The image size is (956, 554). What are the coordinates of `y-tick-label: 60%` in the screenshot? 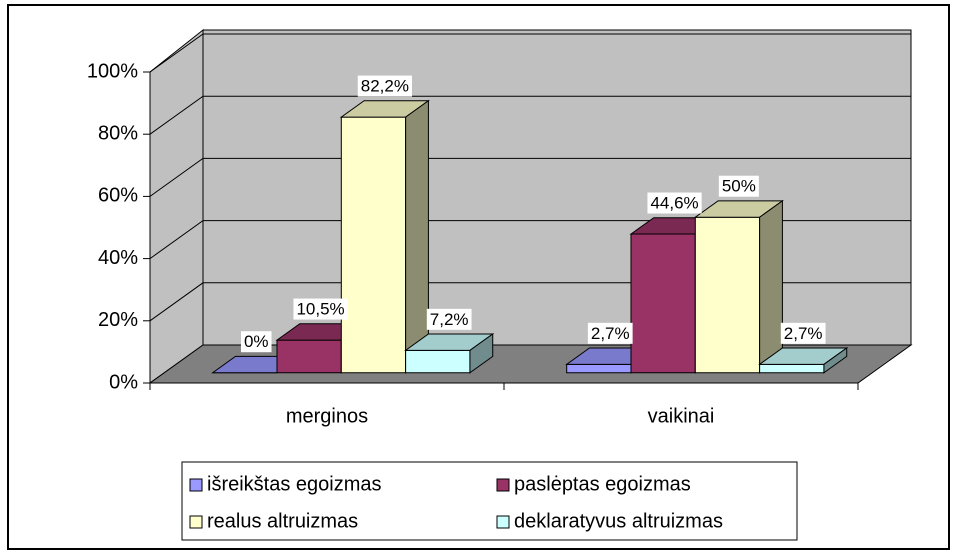 It's located at (118, 196).